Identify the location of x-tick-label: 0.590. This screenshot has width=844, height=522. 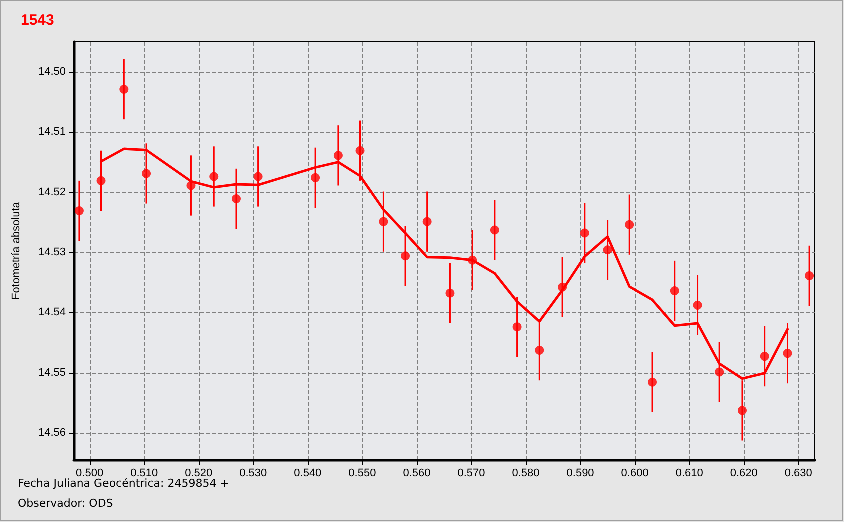
(580, 474).